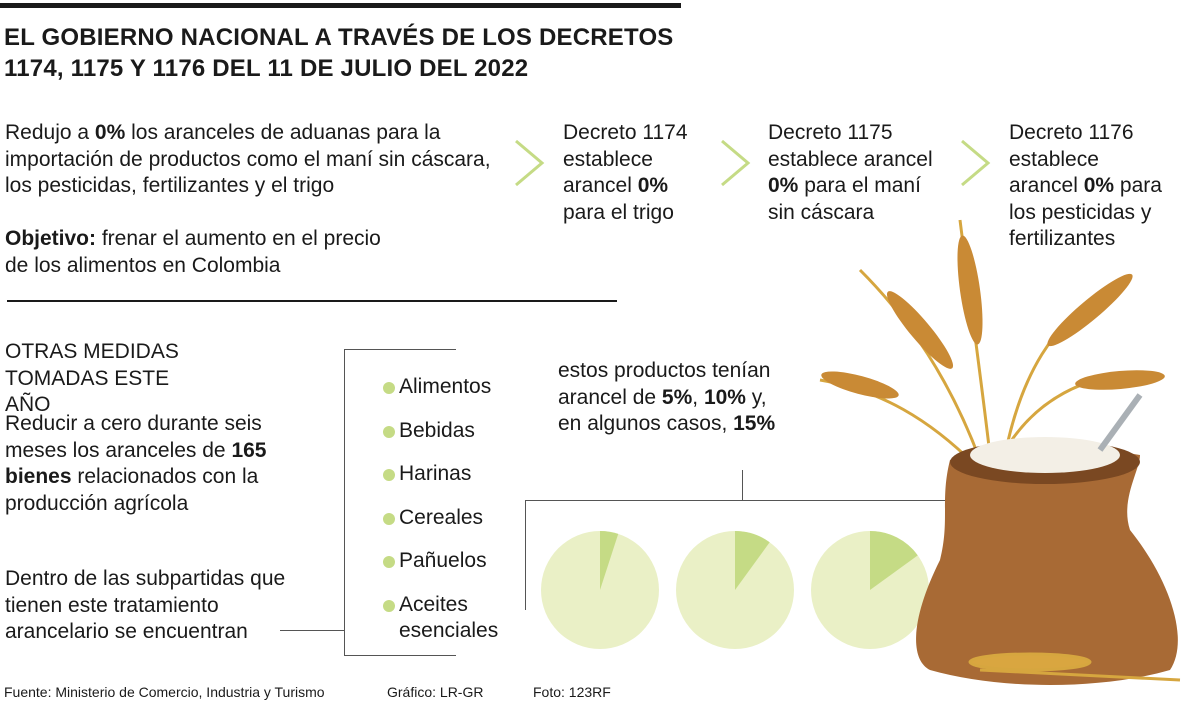 The image size is (1200, 704). I want to click on section-divider, so click(312, 301).